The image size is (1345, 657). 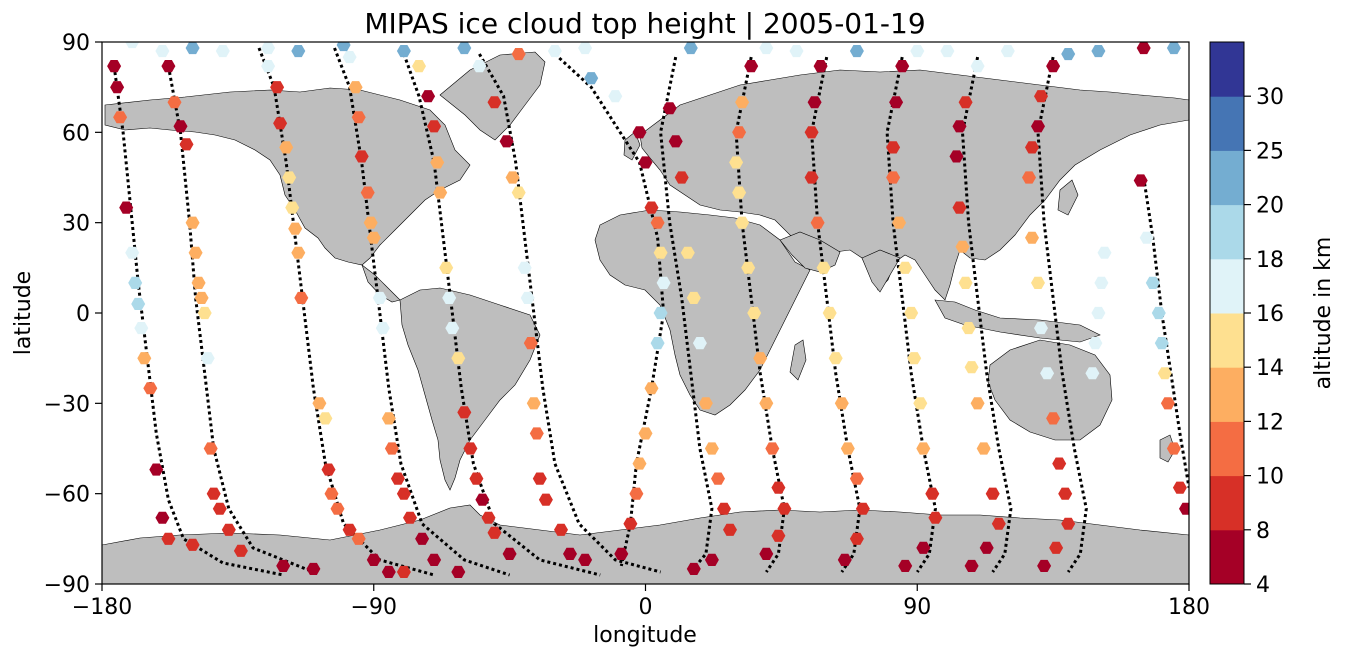 I want to click on x-tick-label: 180, so click(x=1189, y=607).